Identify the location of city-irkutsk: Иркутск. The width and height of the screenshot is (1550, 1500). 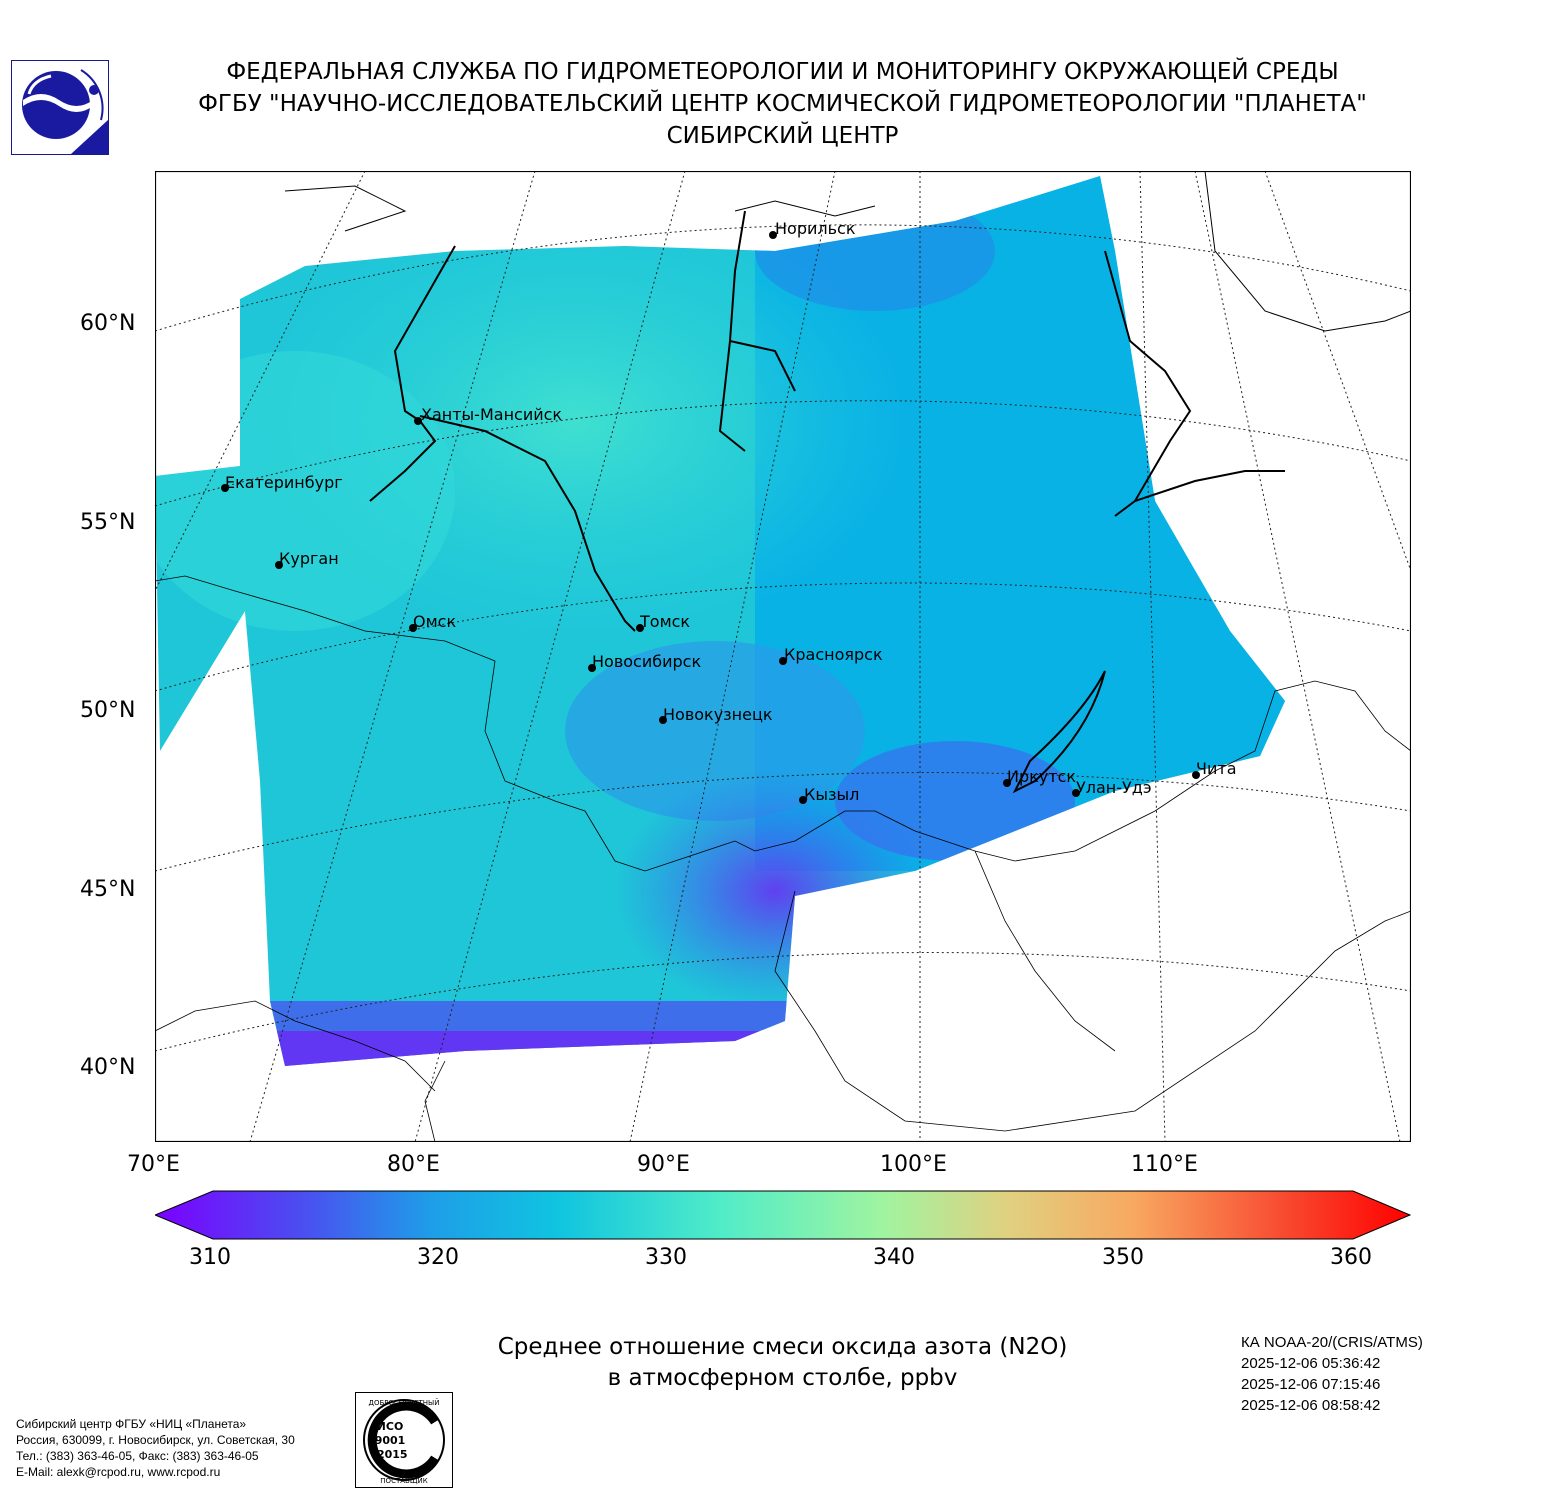
(1039, 777).